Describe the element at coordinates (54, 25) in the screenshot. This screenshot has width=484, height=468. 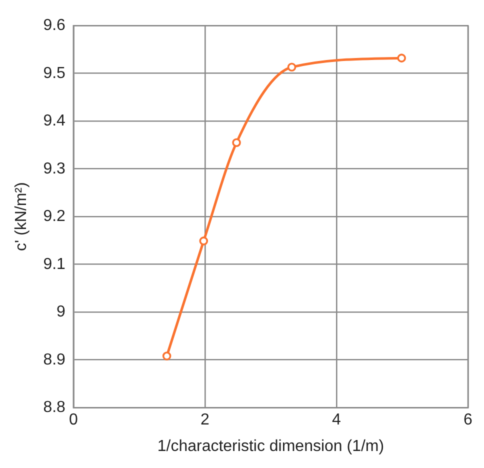
I see `y-tick-label: 9.6` at that location.